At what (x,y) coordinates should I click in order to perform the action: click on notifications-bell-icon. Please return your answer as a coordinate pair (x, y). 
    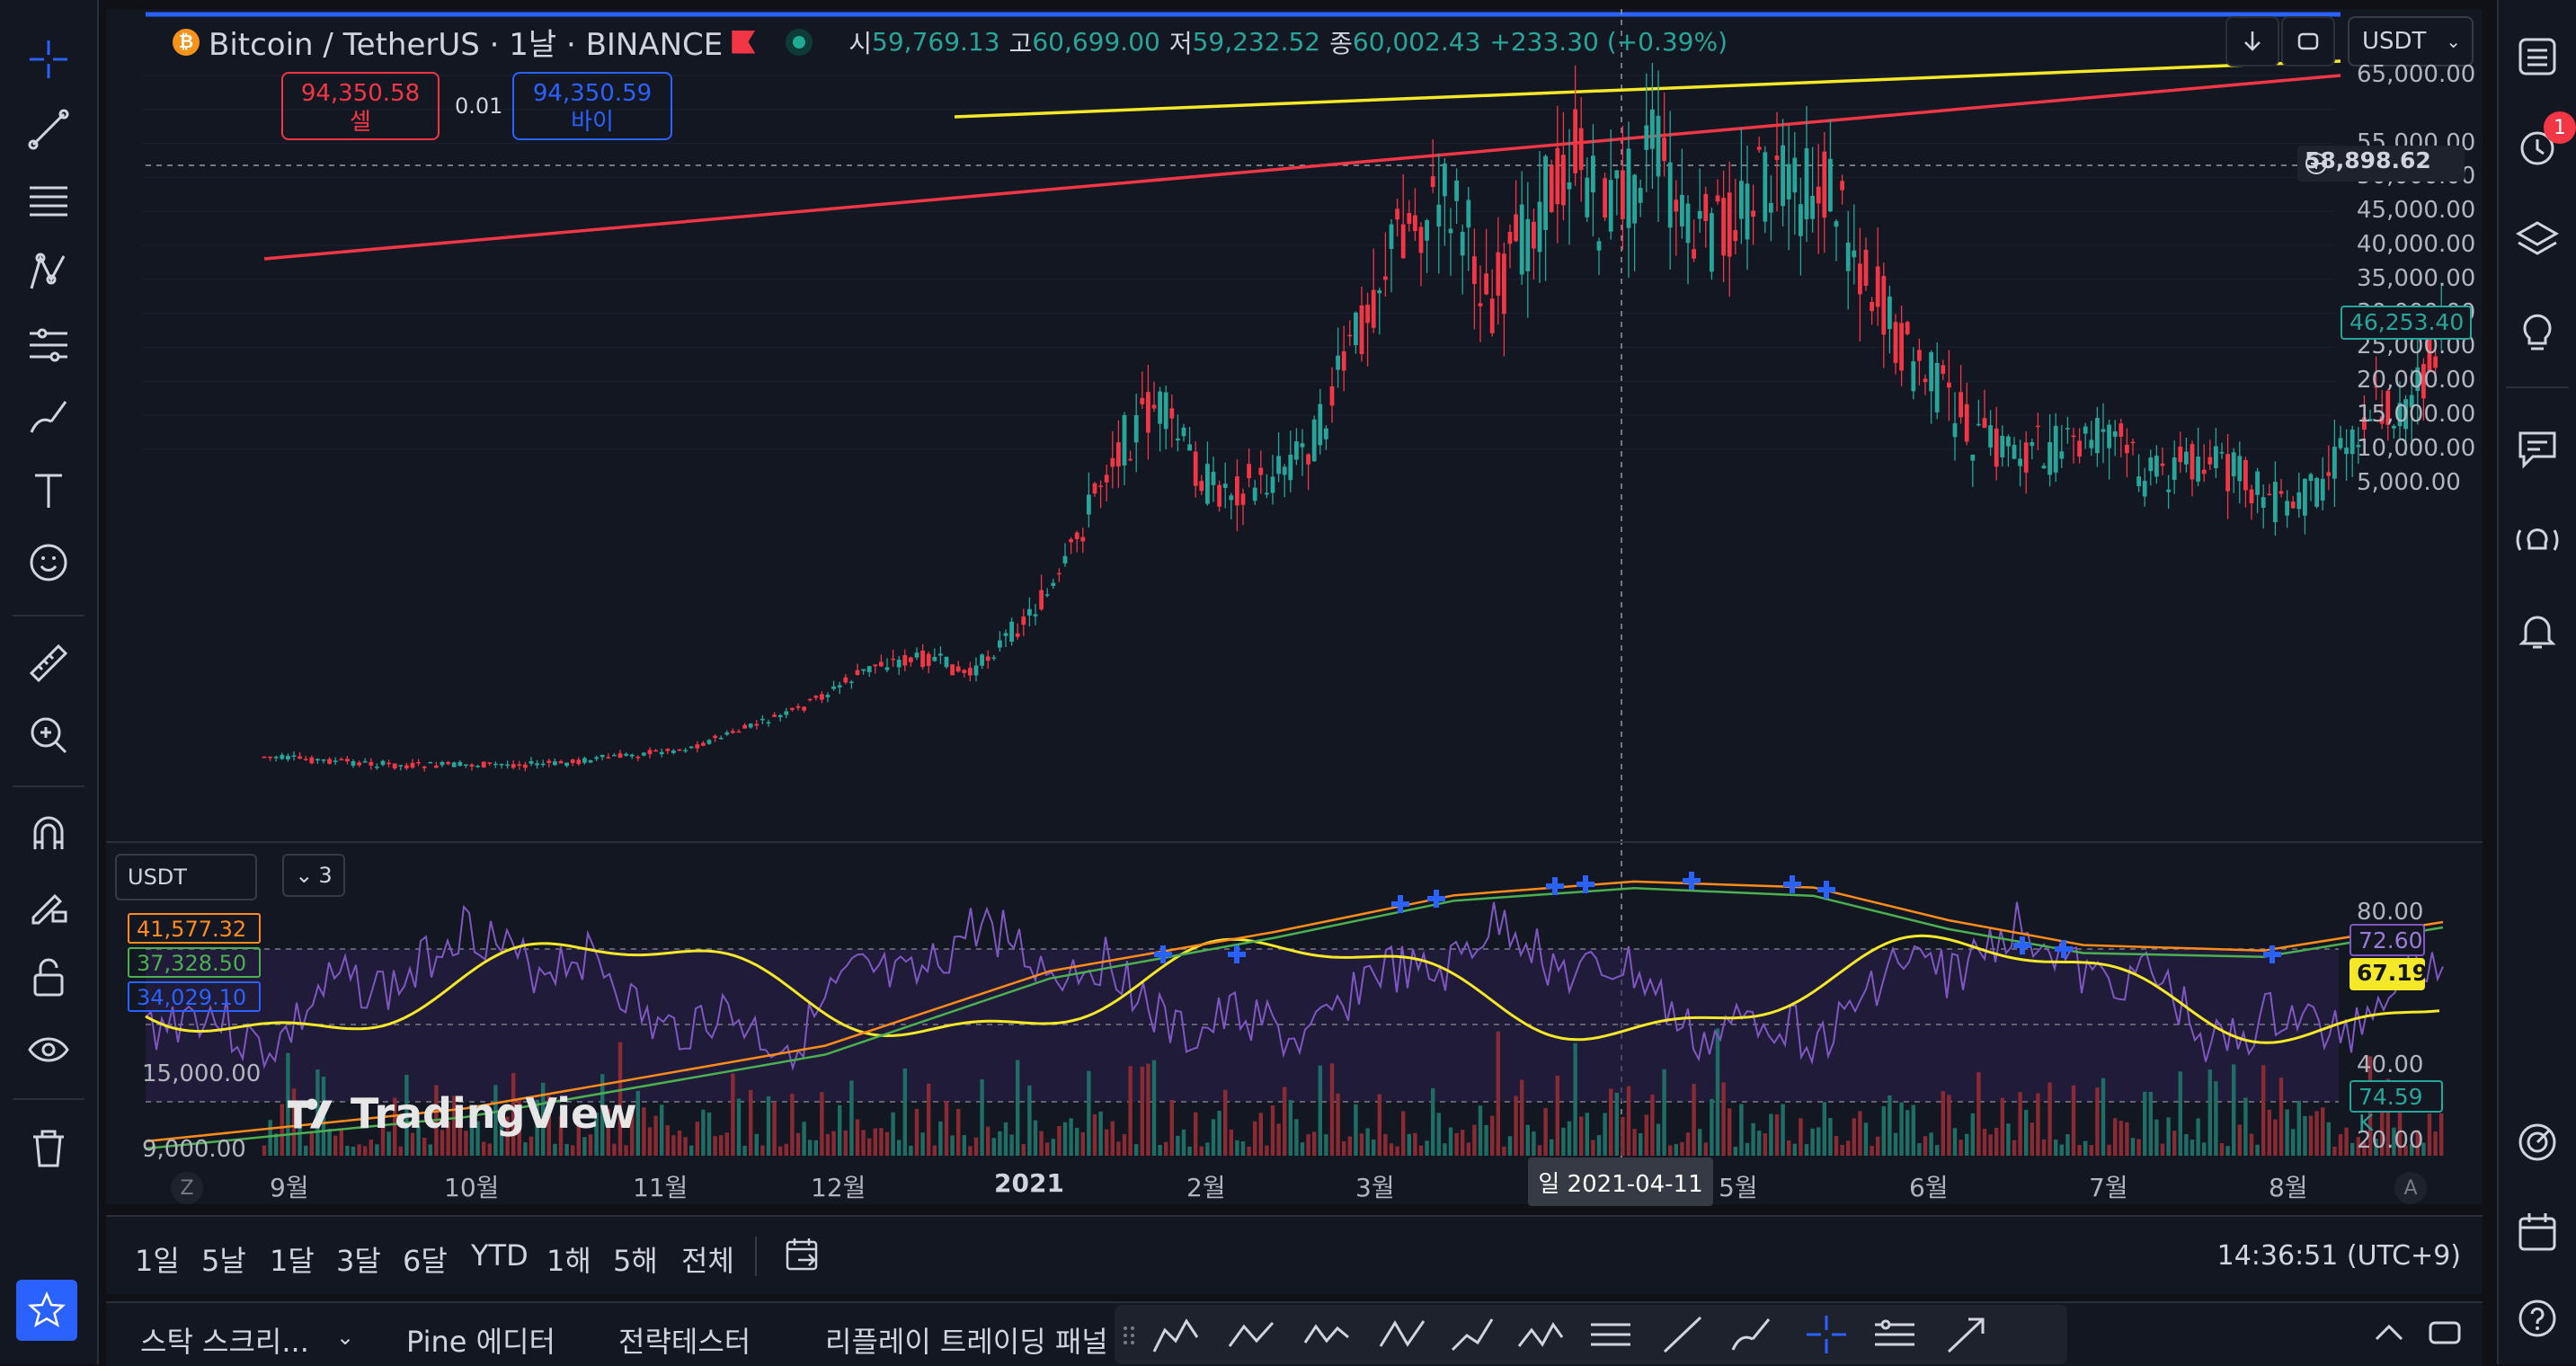
    Looking at the image, I should click on (2537, 630).